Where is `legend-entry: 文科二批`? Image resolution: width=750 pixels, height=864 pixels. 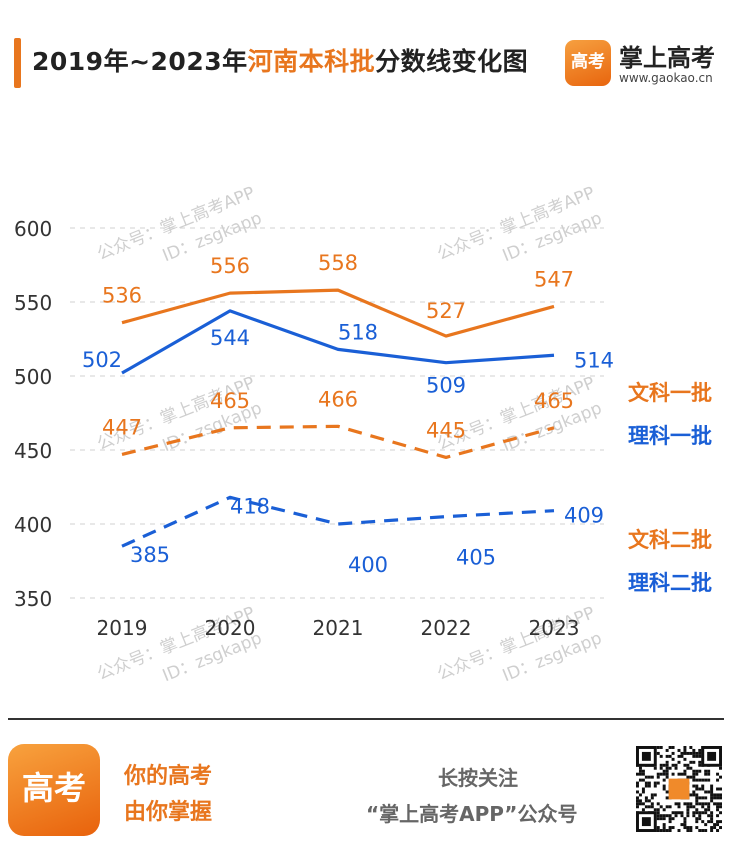
legend-entry: 文科二批 is located at coordinates (670, 540).